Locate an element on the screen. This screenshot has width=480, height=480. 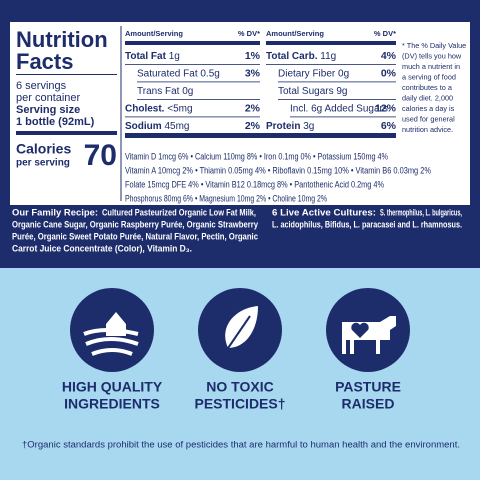
serving-size-label: Serving size is located at coordinates (48, 110).